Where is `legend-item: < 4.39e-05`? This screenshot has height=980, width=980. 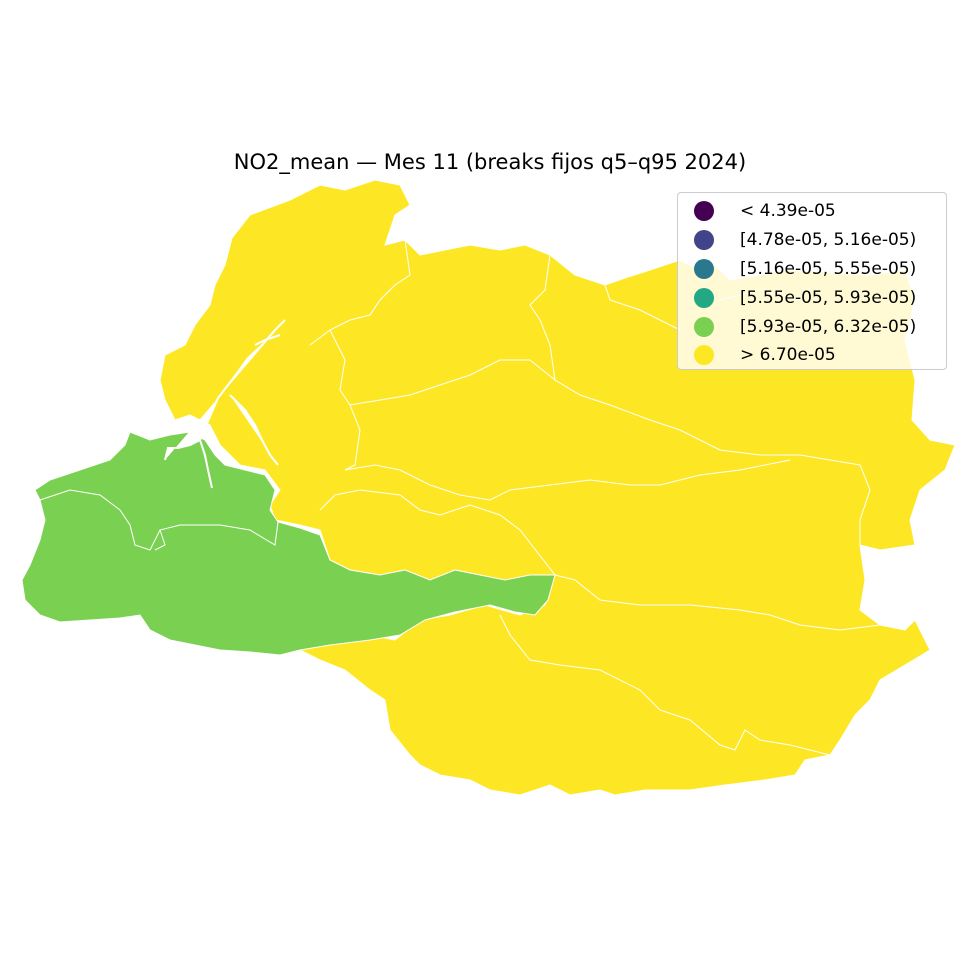
legend-item: < 4.39e-05 is located at coordinates (765, 211).